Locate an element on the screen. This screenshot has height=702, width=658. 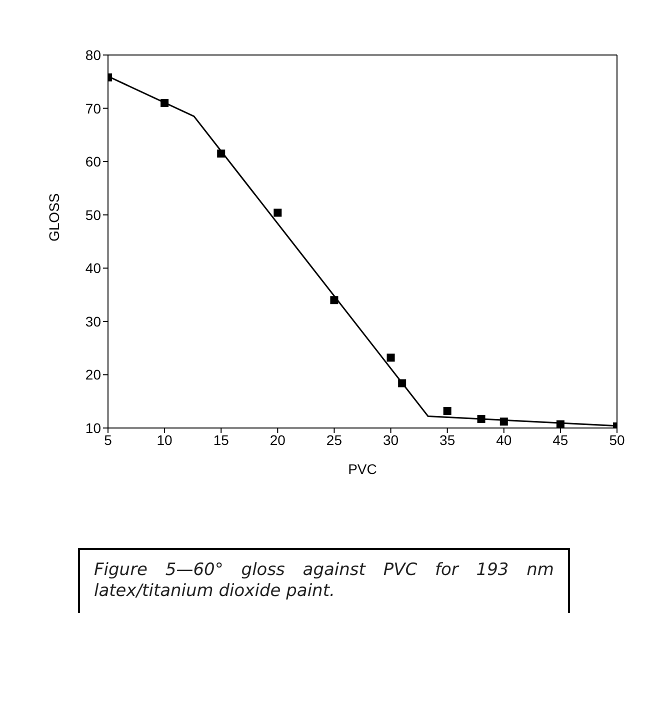
y-tick-label: 40 is located at coordinates (93, 268).